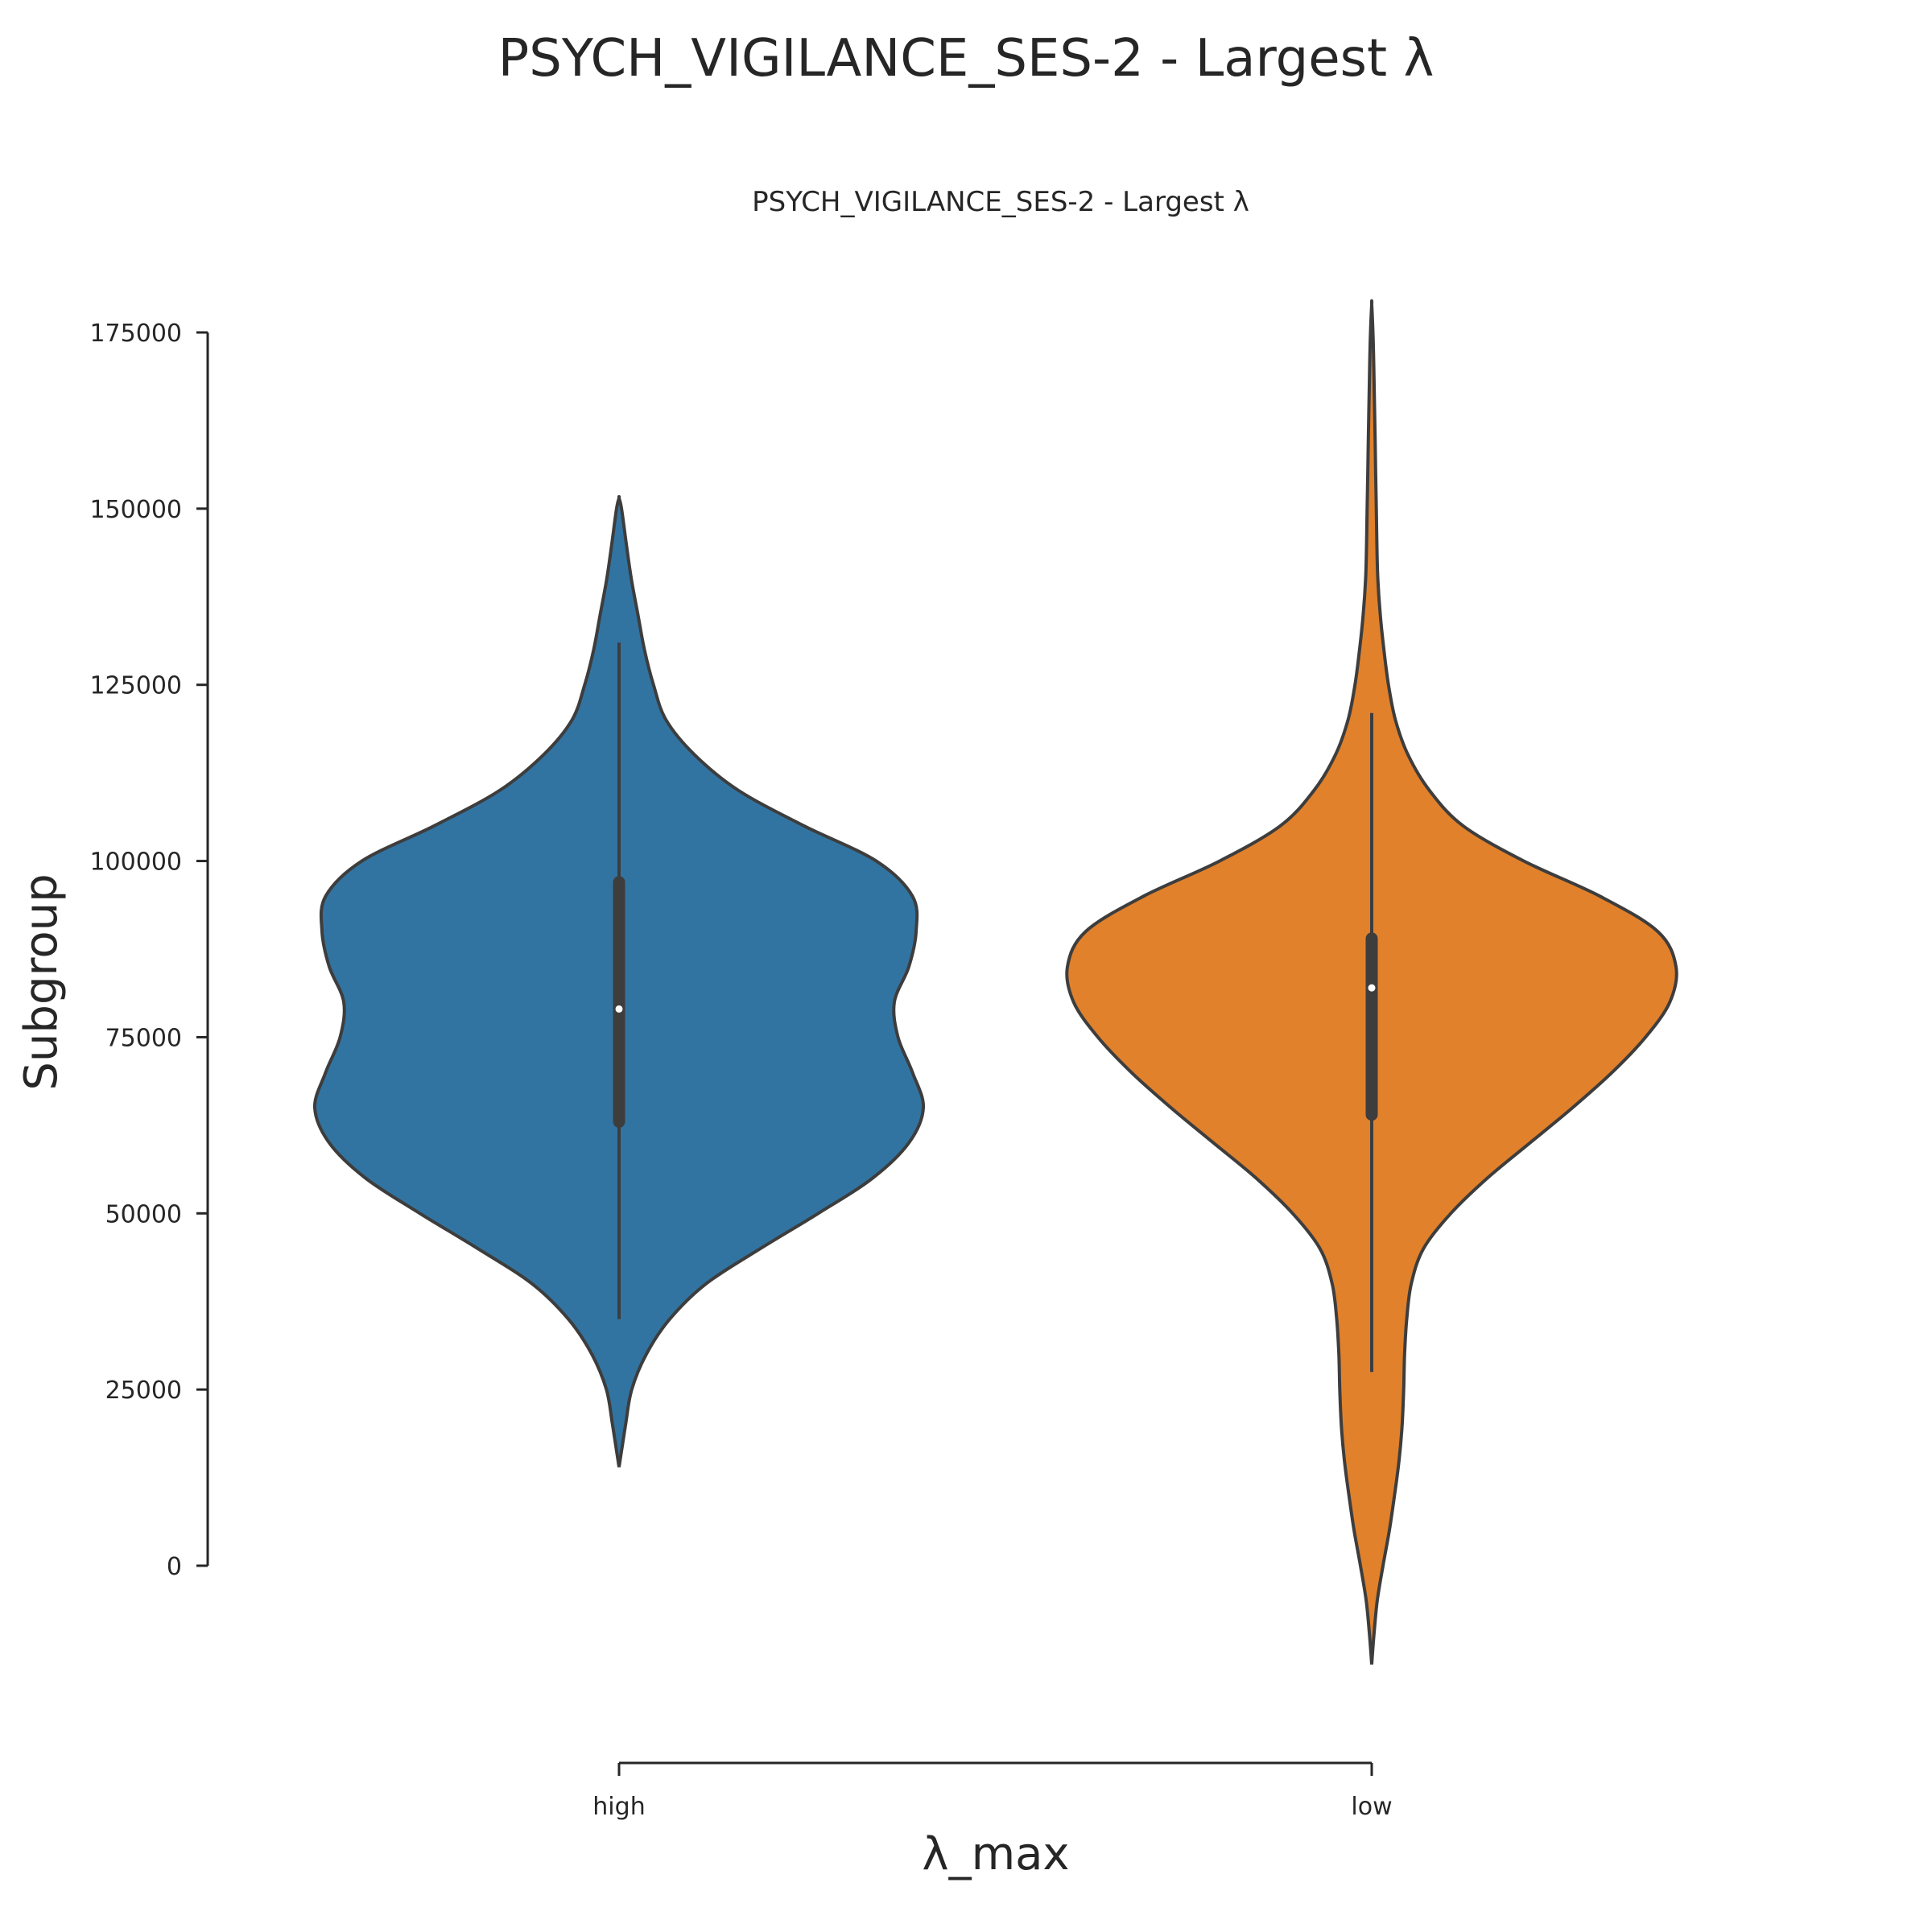 The width and height of the screenshot is (1932, 1932). What do you see at coordinates (135, 686) in the screenshot?
I see `y-tick-label: 125000` at bounding box center [135, 686].